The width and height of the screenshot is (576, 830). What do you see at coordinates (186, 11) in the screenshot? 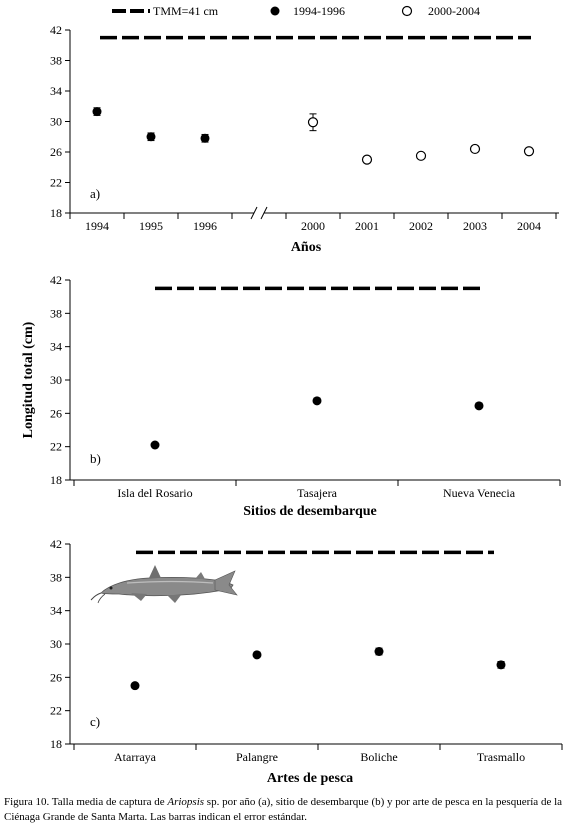
I see `legend-label-tmm: TMM=41 cm` at bounding box center [186, 11].